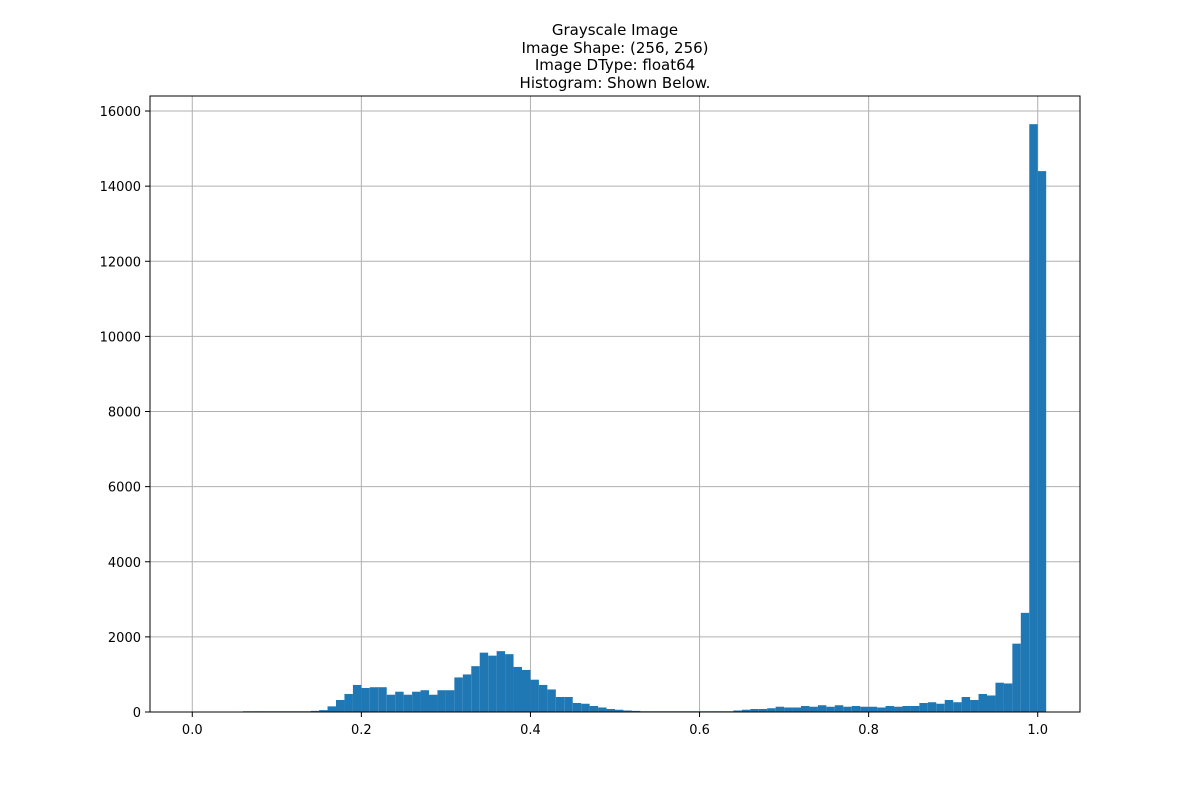  Describe the element at coordinates (615, 65) in the screenshot. I see `chart-title-line-3: Image DType: float64` at that location.